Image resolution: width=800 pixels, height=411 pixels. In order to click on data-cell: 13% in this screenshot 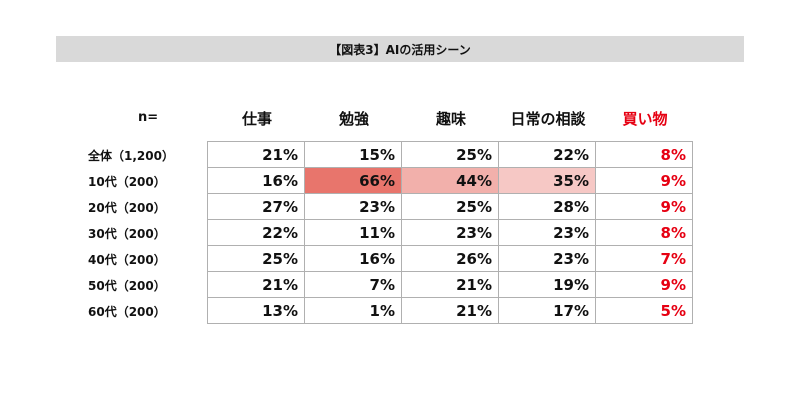, I will do `click(256, 310)`.